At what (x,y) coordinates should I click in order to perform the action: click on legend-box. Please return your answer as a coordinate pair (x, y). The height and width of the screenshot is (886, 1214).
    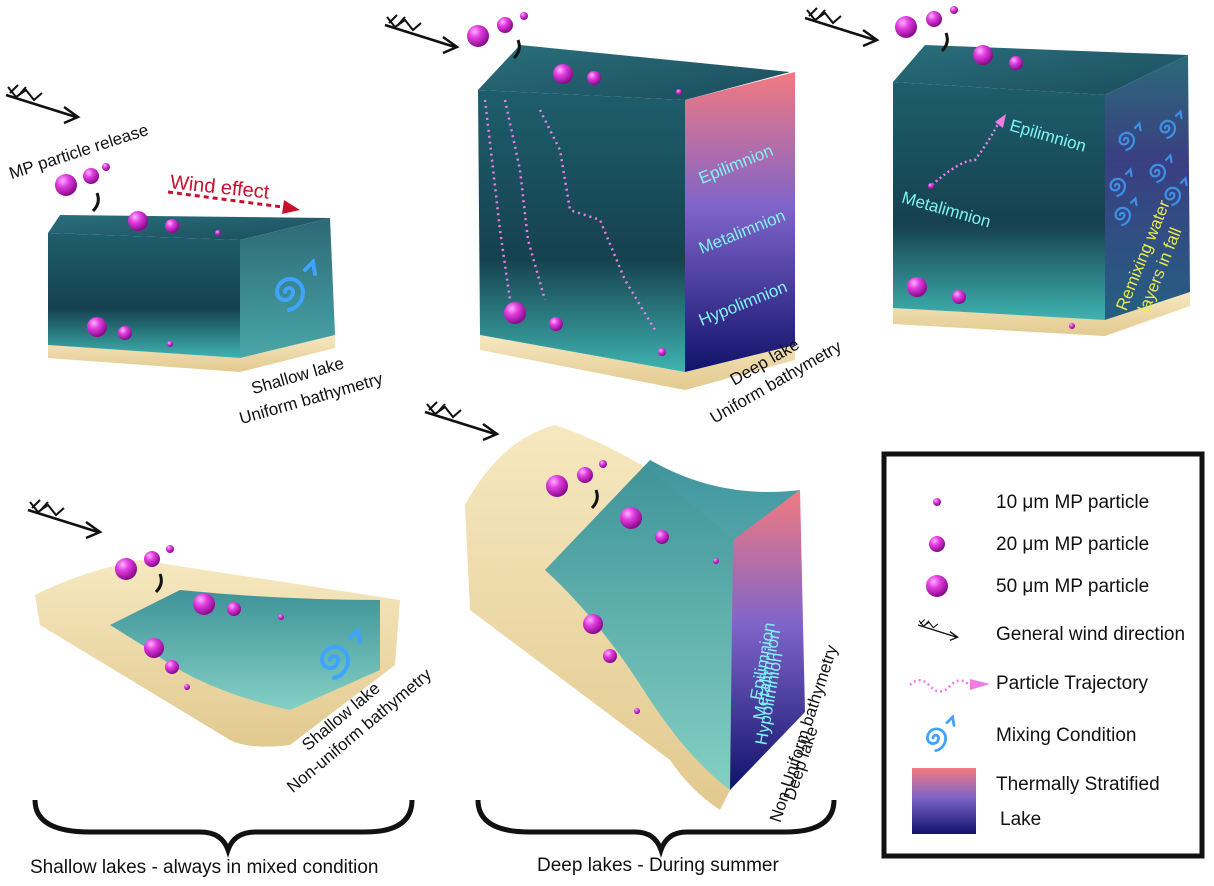
    Looking at the image, I should click on (1043, 655).